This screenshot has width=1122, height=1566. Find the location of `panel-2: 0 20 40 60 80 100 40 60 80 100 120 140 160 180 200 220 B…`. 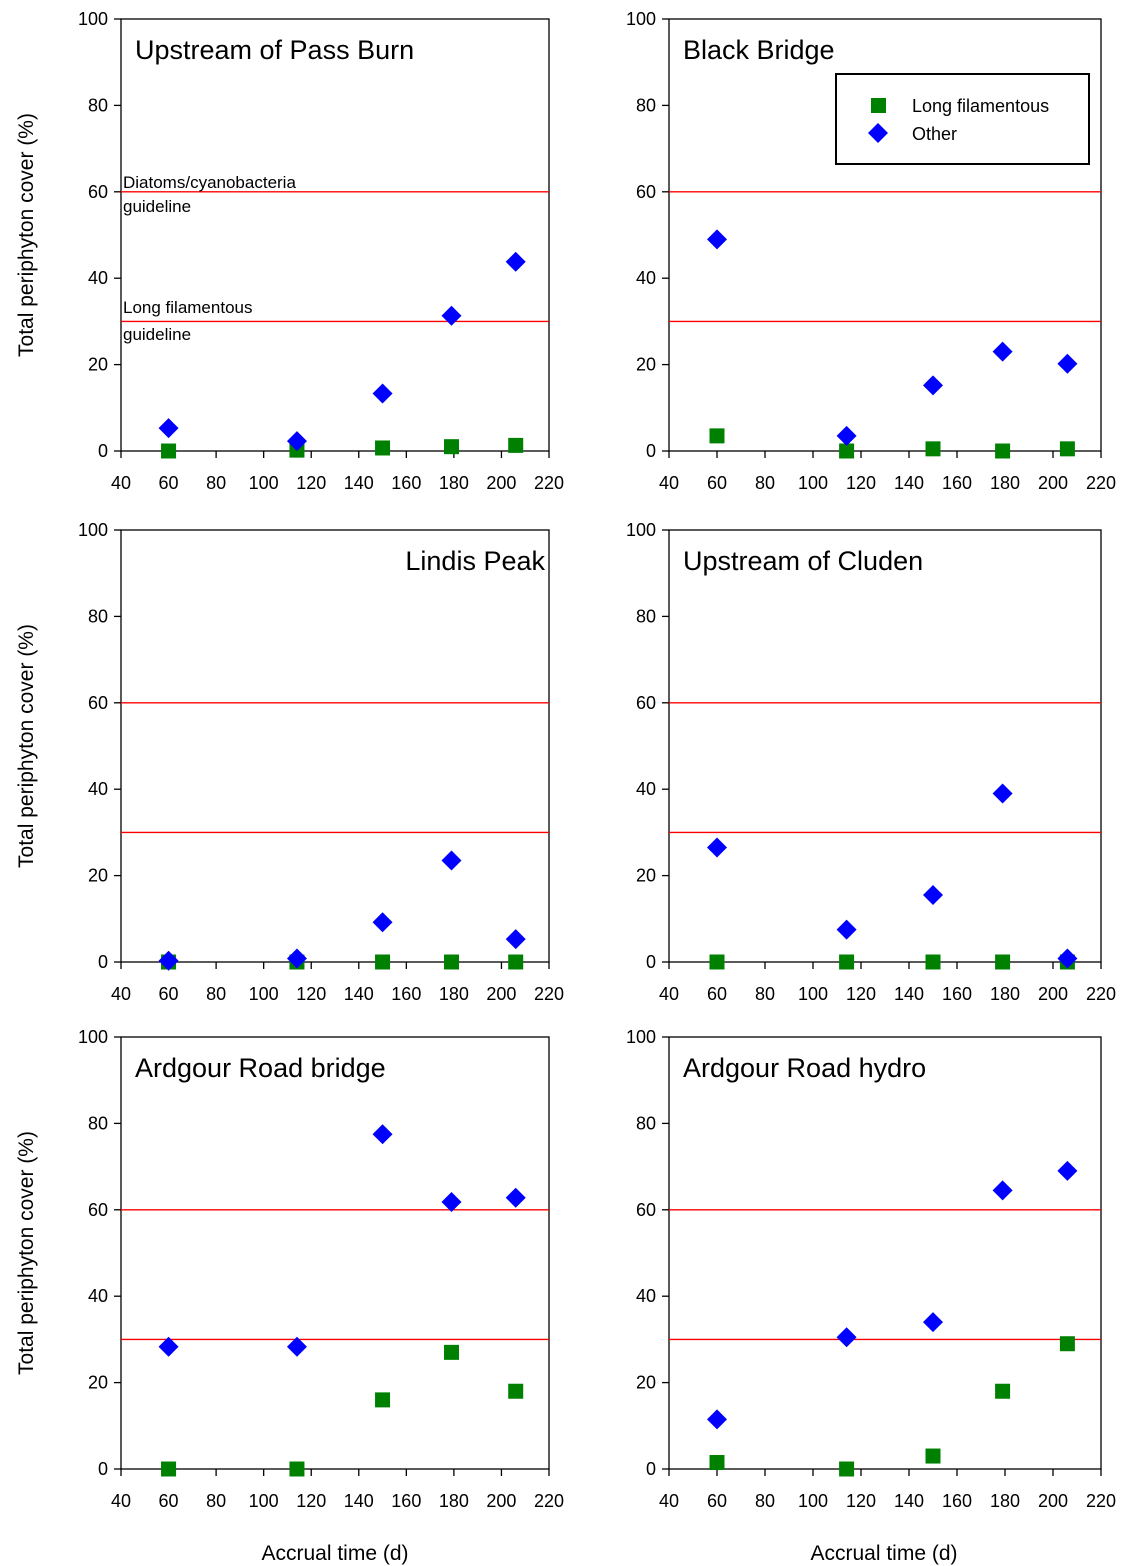

panel-2: 0 20 40 60 80 100 40 60 80 100 120 140 160 180 200 220 B… is located at coordinates (871, 251).